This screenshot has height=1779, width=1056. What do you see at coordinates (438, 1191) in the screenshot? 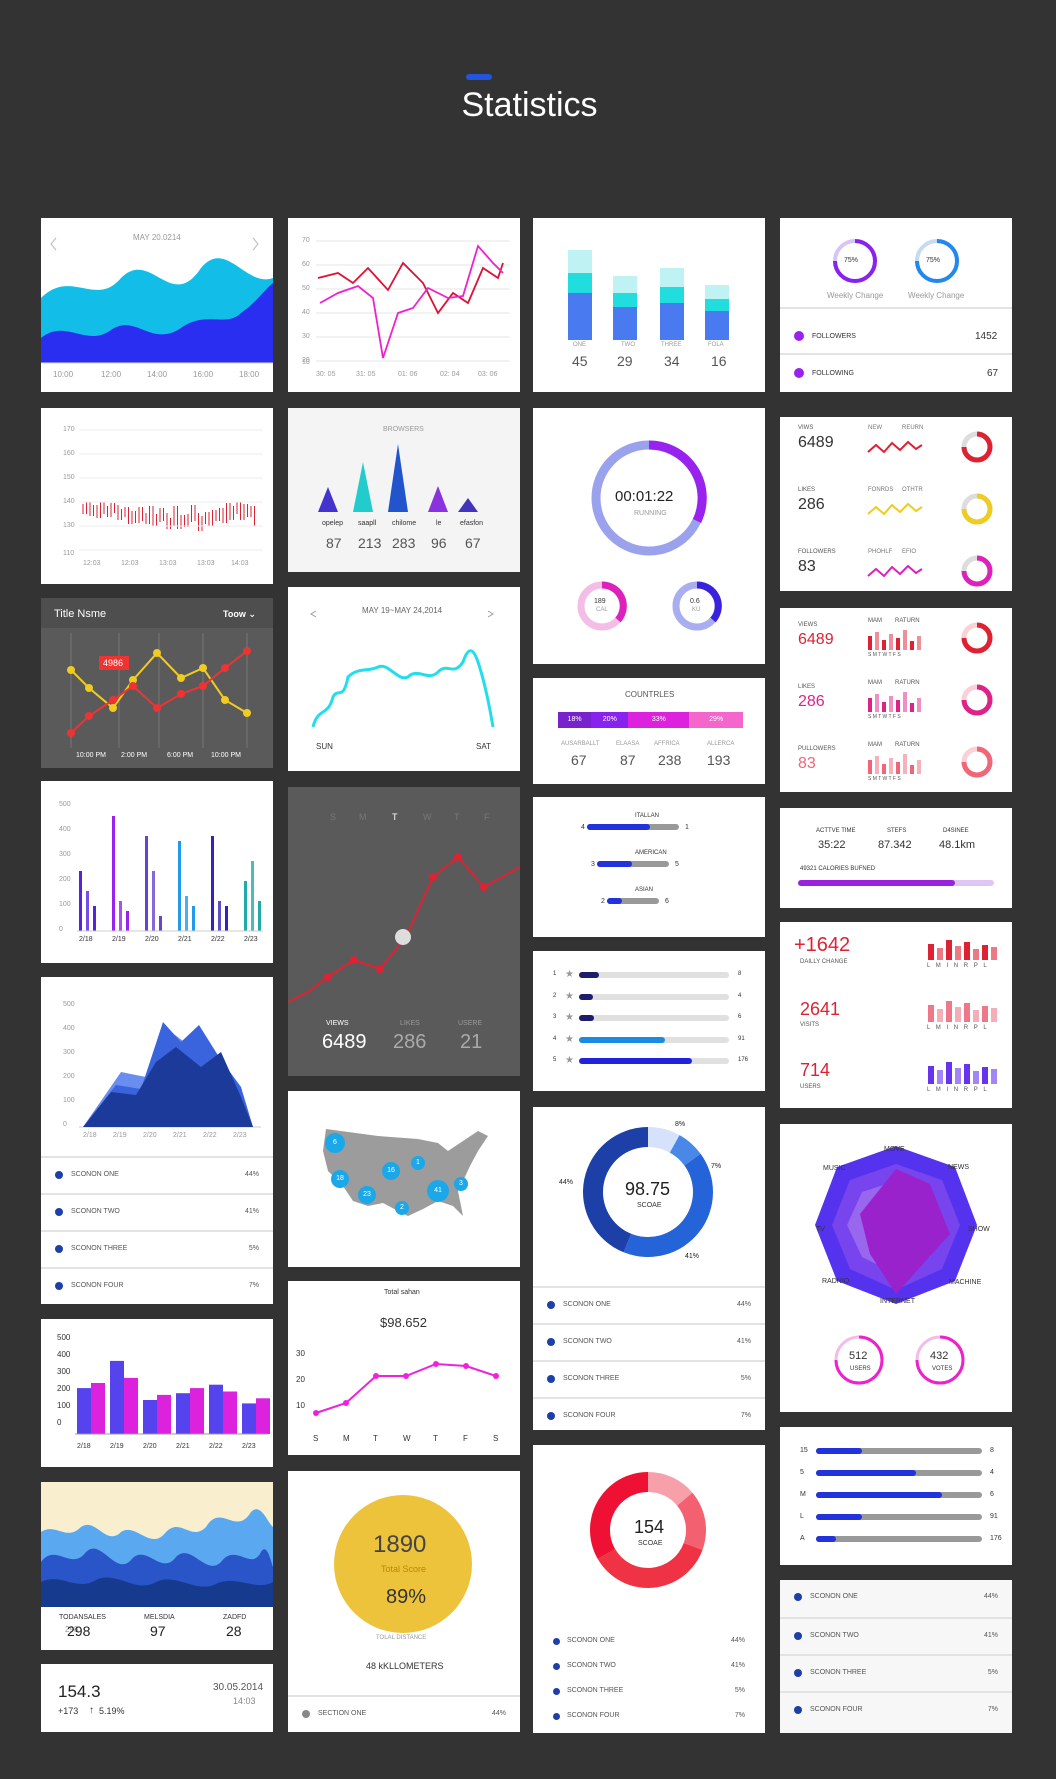
I see `map-bubble: 41` at bounding box center [438, 1191].